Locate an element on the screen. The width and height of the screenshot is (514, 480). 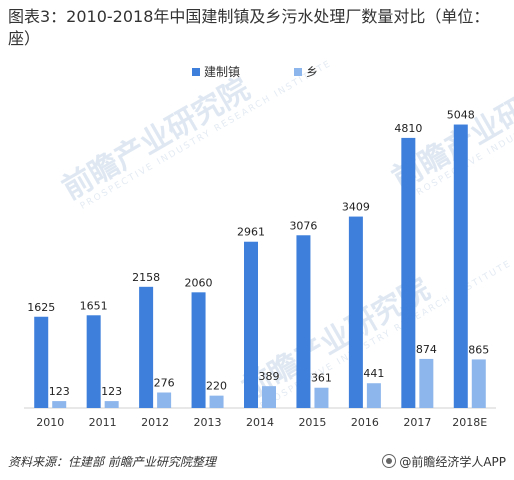
data-label-township-2018E: 865 is located at coordinates (478, 349).